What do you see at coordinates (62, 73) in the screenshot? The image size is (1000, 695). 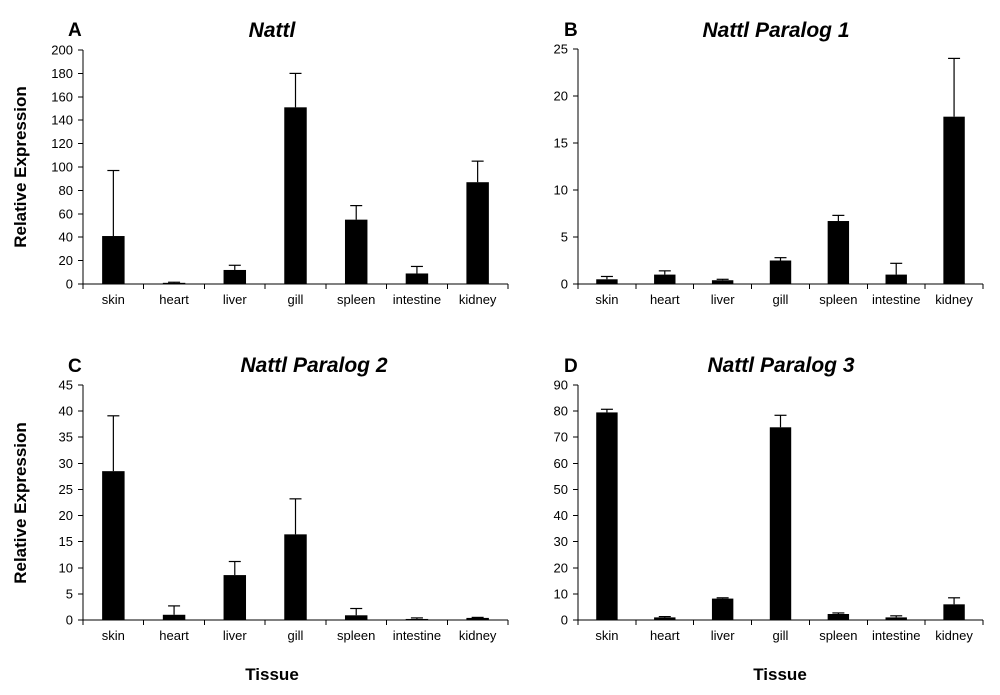 I see `y-tick-label: 180` at bounding box center [62, 73].